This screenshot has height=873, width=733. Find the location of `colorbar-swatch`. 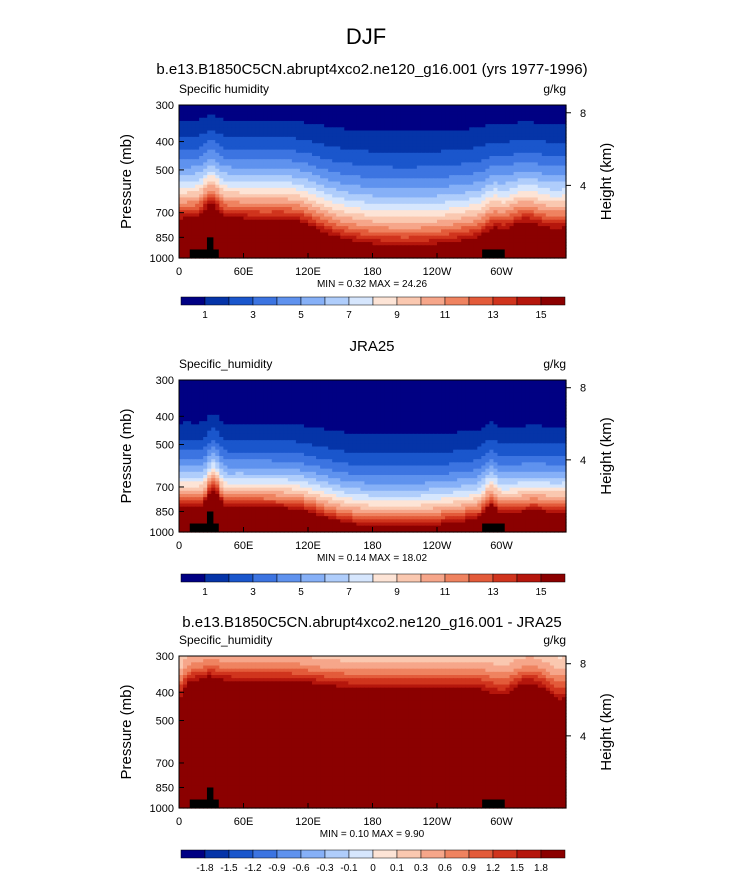

colorbar-swatch is located at coordinates (553, 301).